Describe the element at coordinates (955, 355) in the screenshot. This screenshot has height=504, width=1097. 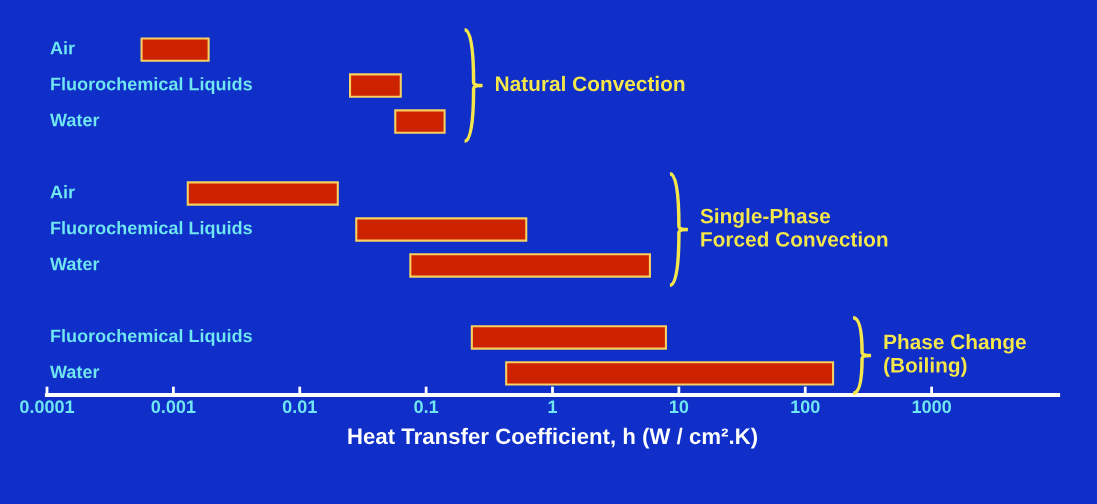
I see `annotation: Phase Change (Boiling)` at that location.